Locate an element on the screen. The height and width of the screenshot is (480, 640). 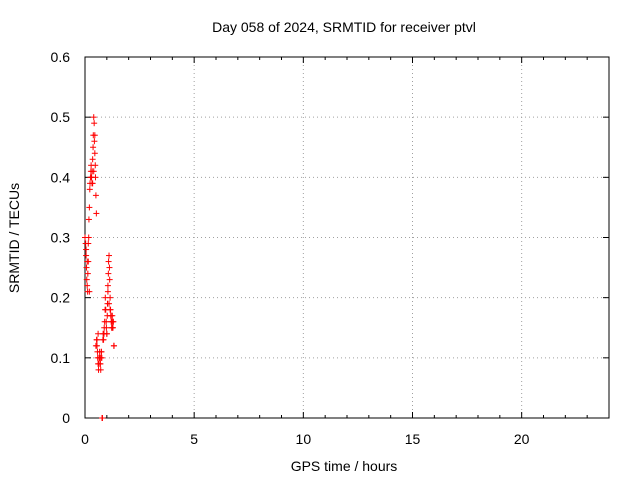
y-tick-labels: 0 0.1 0.2 0.3 0.4 0.5 0.6 is located at coordinates (61, 237).